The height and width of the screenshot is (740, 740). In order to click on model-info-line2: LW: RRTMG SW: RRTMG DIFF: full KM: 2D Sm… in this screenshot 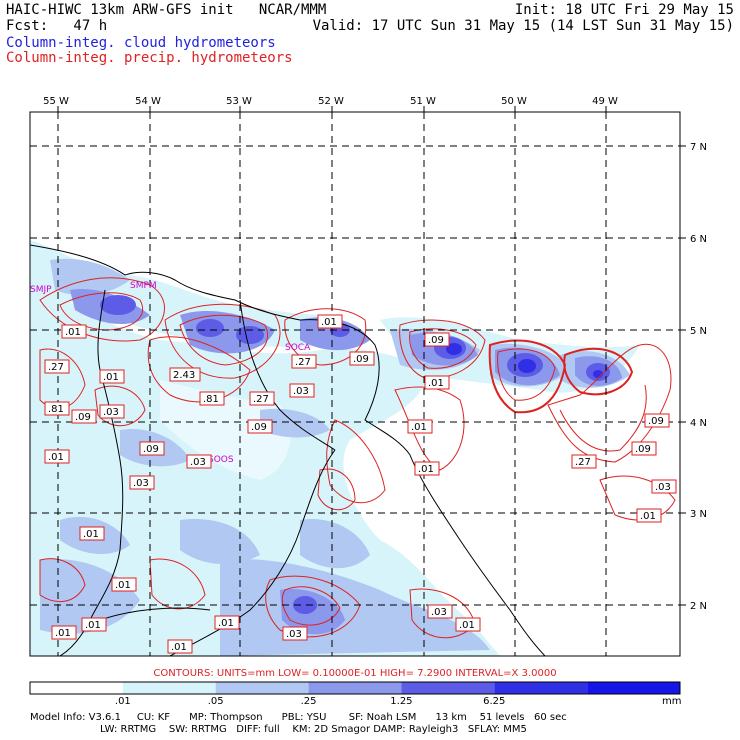, I will do `click(313, 729)`.